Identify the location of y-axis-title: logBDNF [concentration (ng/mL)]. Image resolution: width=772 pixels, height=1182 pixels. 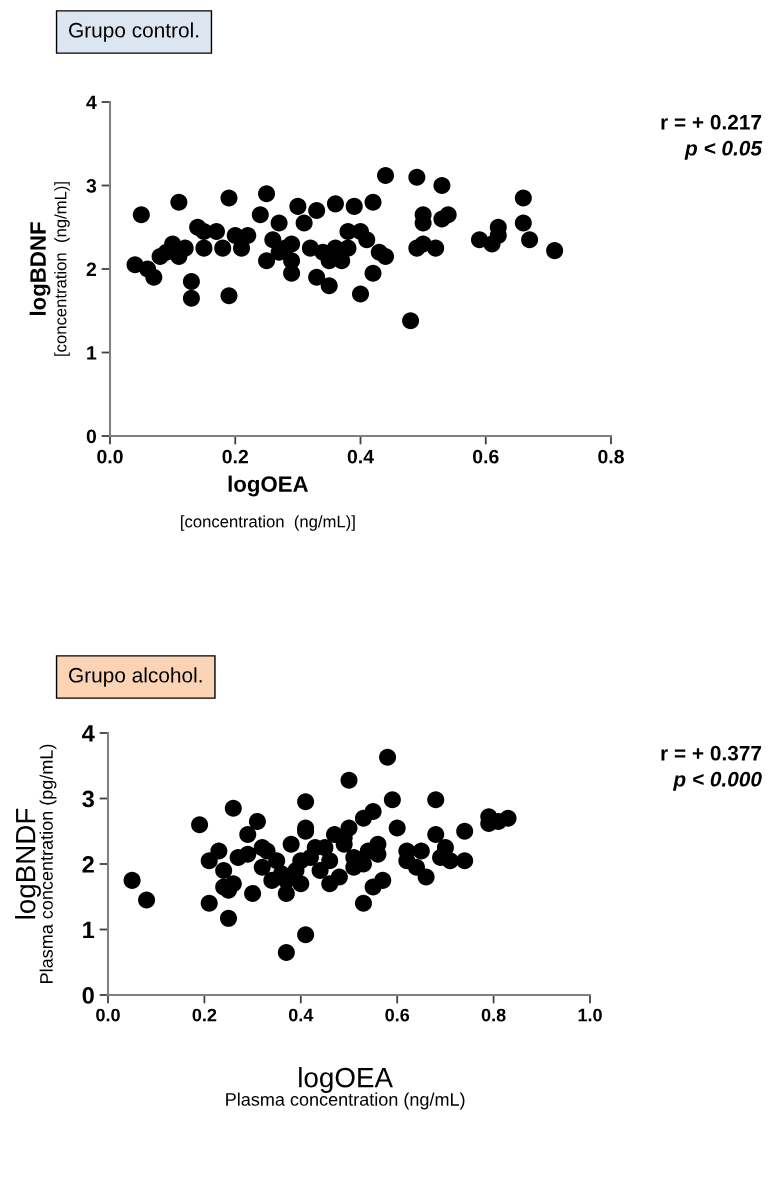
(49, 269).